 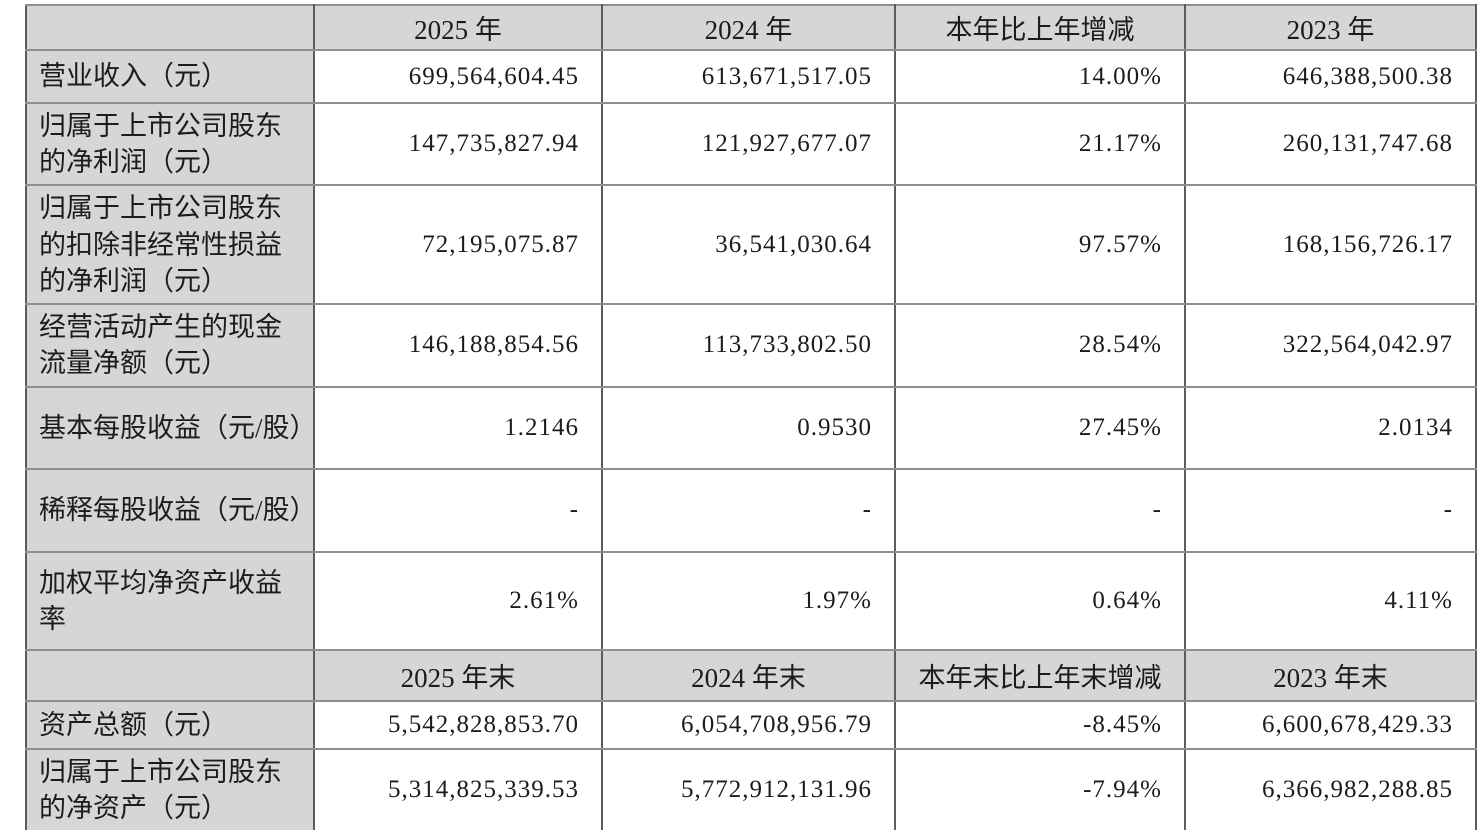 I want to click on period-end-header-row: 2025 年末 2024 年末 本年末比上年末增减 2023 年末, so click(x=751, y=675).